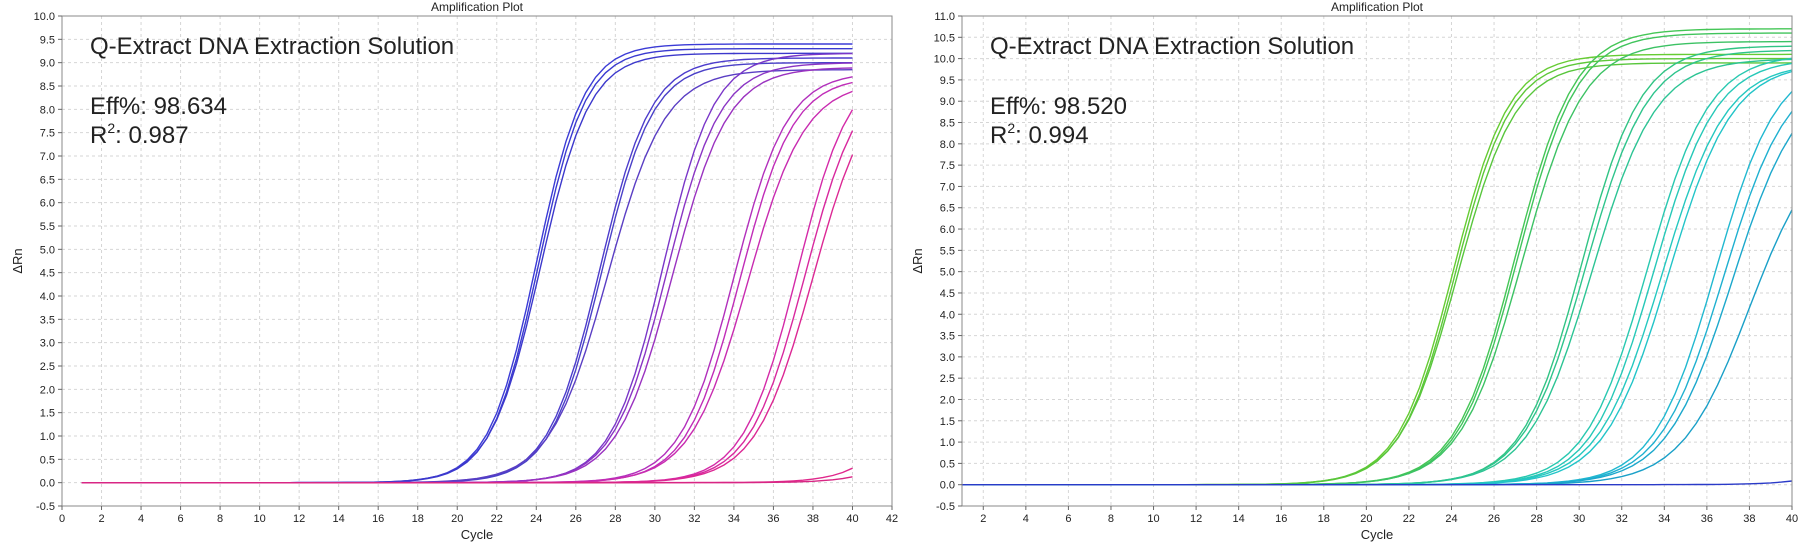 This screenshot has height=544, width=1800. Describe the element at coordinates (111, 128) in the screenshot. I see `r2-sup-left: 2` at that location.